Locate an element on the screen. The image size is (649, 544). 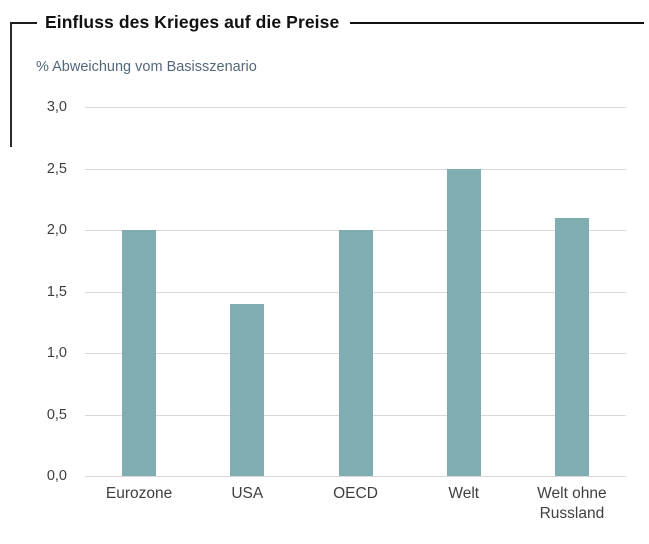
y-tick-label: 0,5 is located at coordinates (56, 414).